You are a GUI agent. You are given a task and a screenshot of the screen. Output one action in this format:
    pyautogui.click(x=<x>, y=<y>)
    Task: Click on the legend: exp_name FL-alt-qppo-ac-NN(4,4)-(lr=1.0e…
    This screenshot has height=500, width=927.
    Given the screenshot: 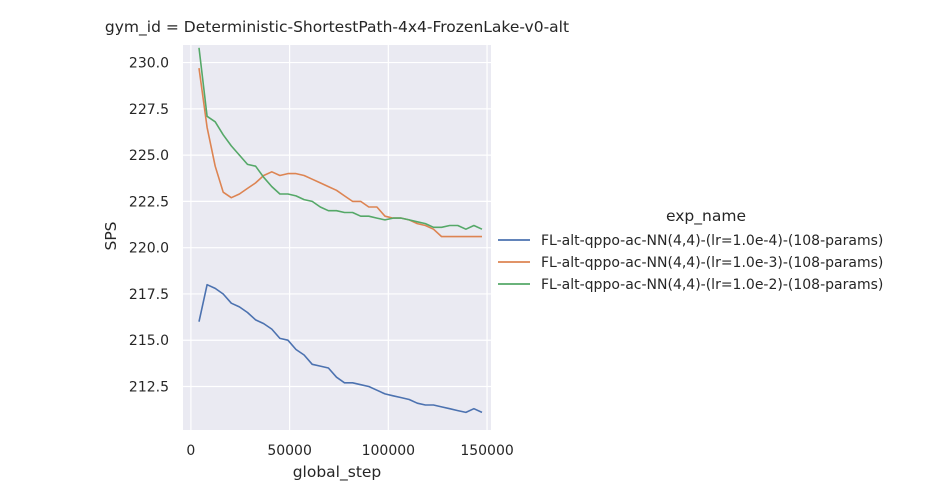 What is the action you would take?
    pyautogui.click(x=690, y=250)
    